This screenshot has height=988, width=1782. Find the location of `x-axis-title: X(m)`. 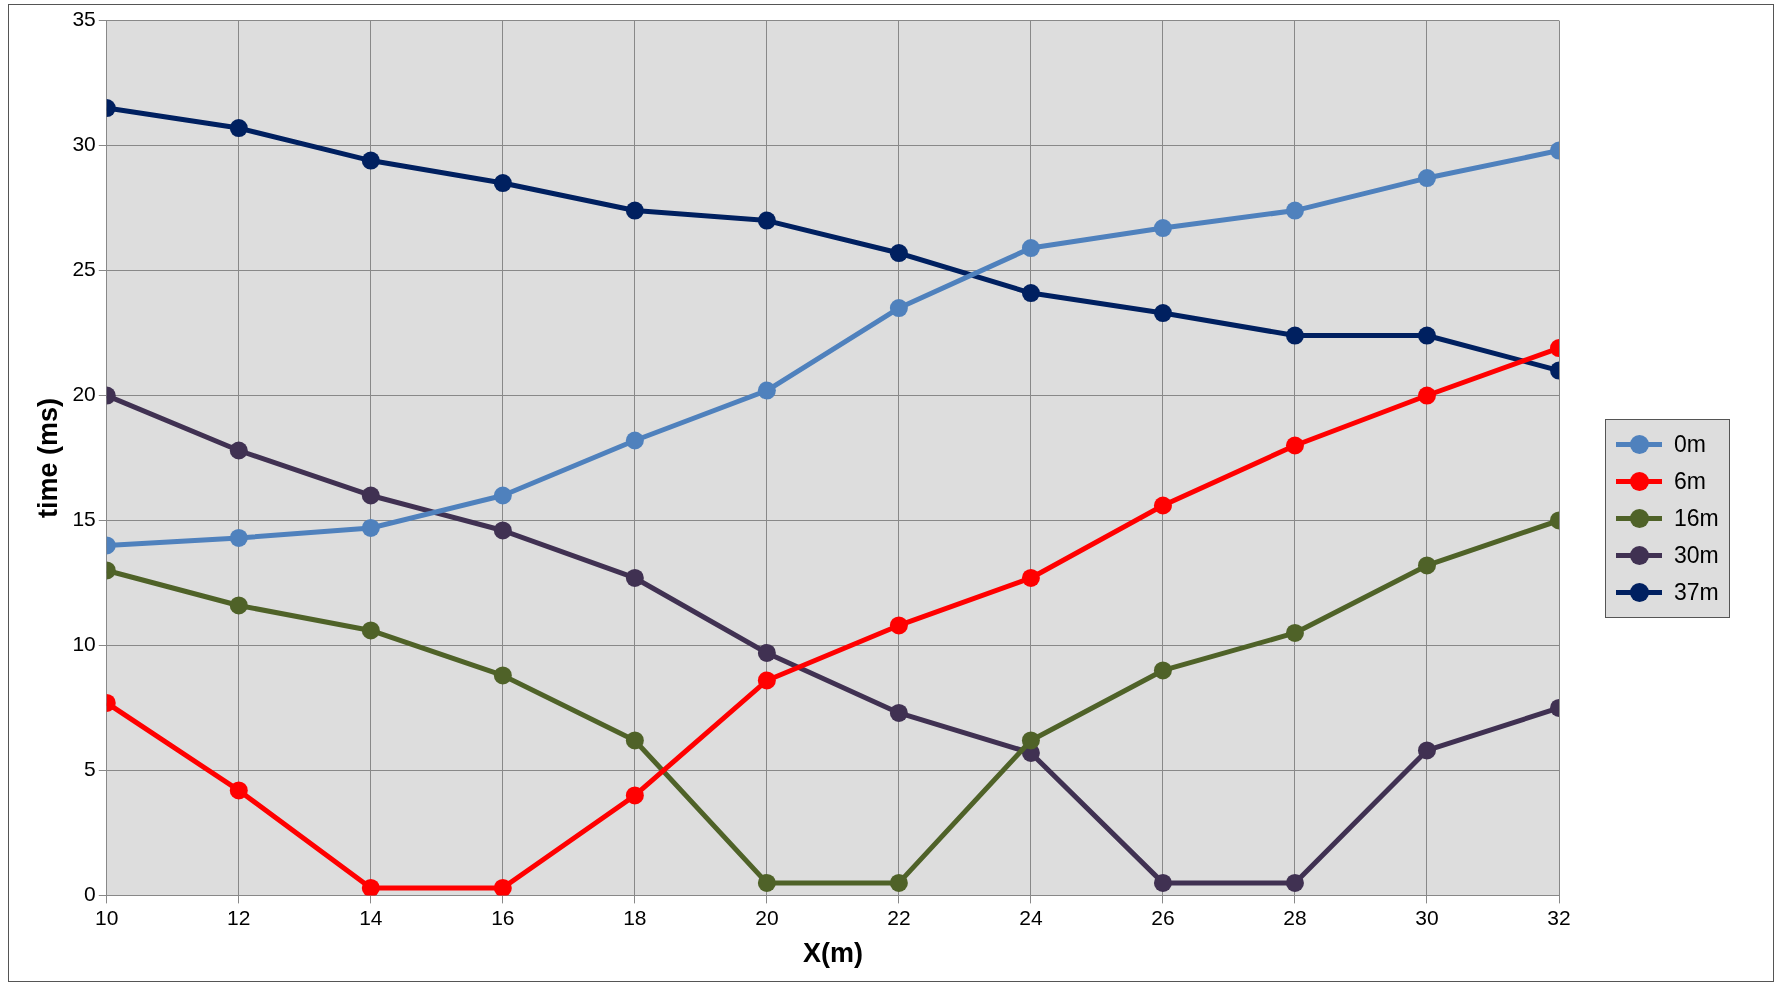

x-axis-title: X(m) is located at coordinates (832, 953).